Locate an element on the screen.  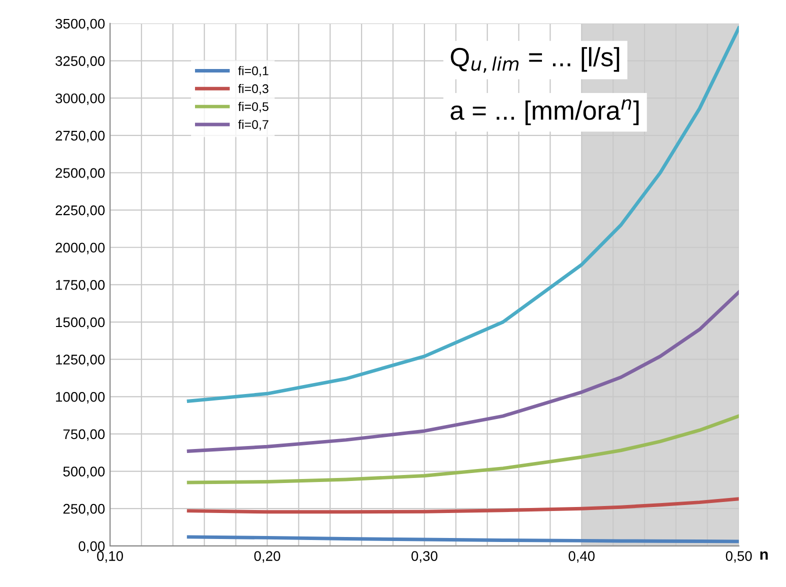
x-tick-label: 0,50 is located at coordinates (739, 557).